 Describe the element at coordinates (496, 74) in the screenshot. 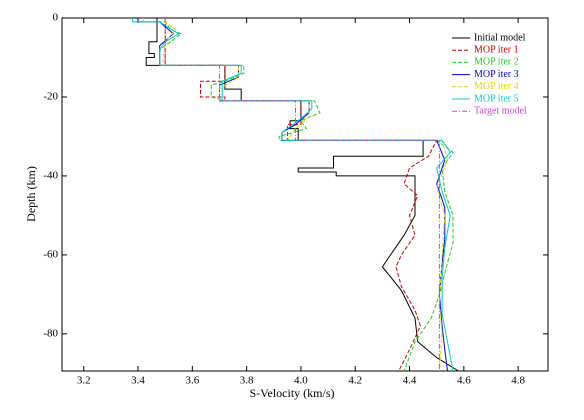

I see `legend-label: MOP iter 3` at that location.